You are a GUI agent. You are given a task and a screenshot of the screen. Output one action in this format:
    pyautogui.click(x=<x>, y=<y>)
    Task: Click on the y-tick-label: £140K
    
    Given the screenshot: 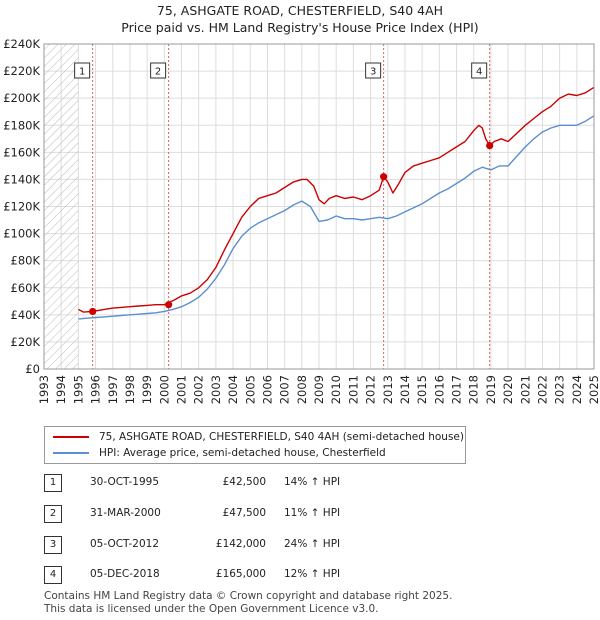 What is the action you would take?
    pyautogui.click(x=21, y=179)
    